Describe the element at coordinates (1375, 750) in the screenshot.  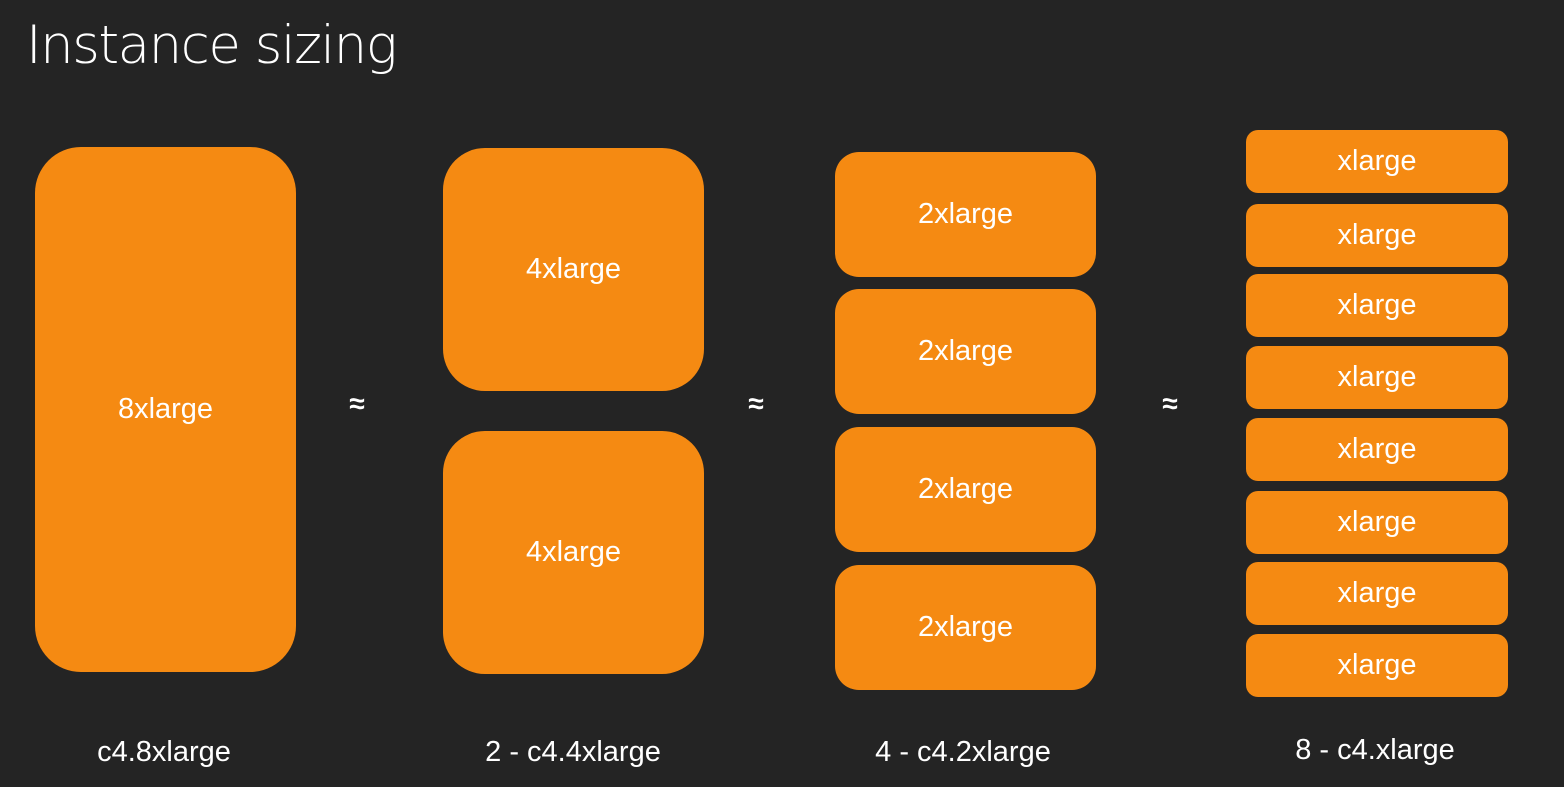
I see `group-caption-c4-xlarge: 8 - c4.xlarge` at that location.